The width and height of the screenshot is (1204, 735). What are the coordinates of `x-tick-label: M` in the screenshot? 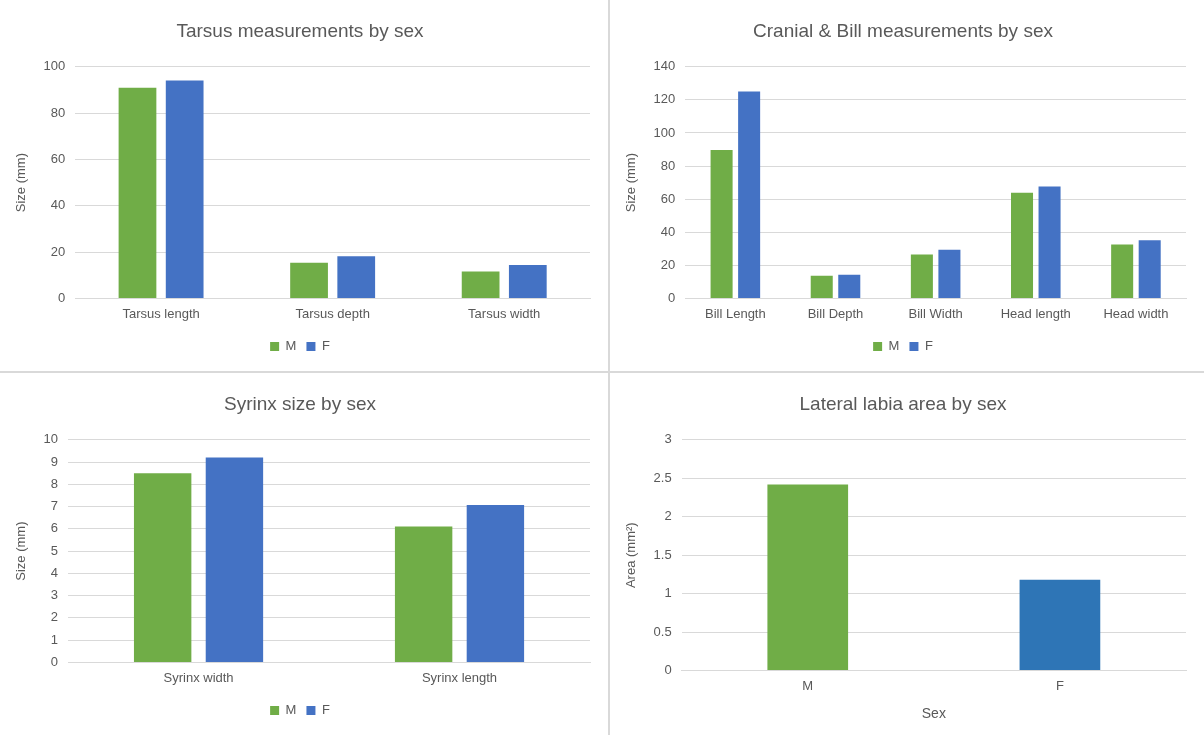 It's located at (808, 685).